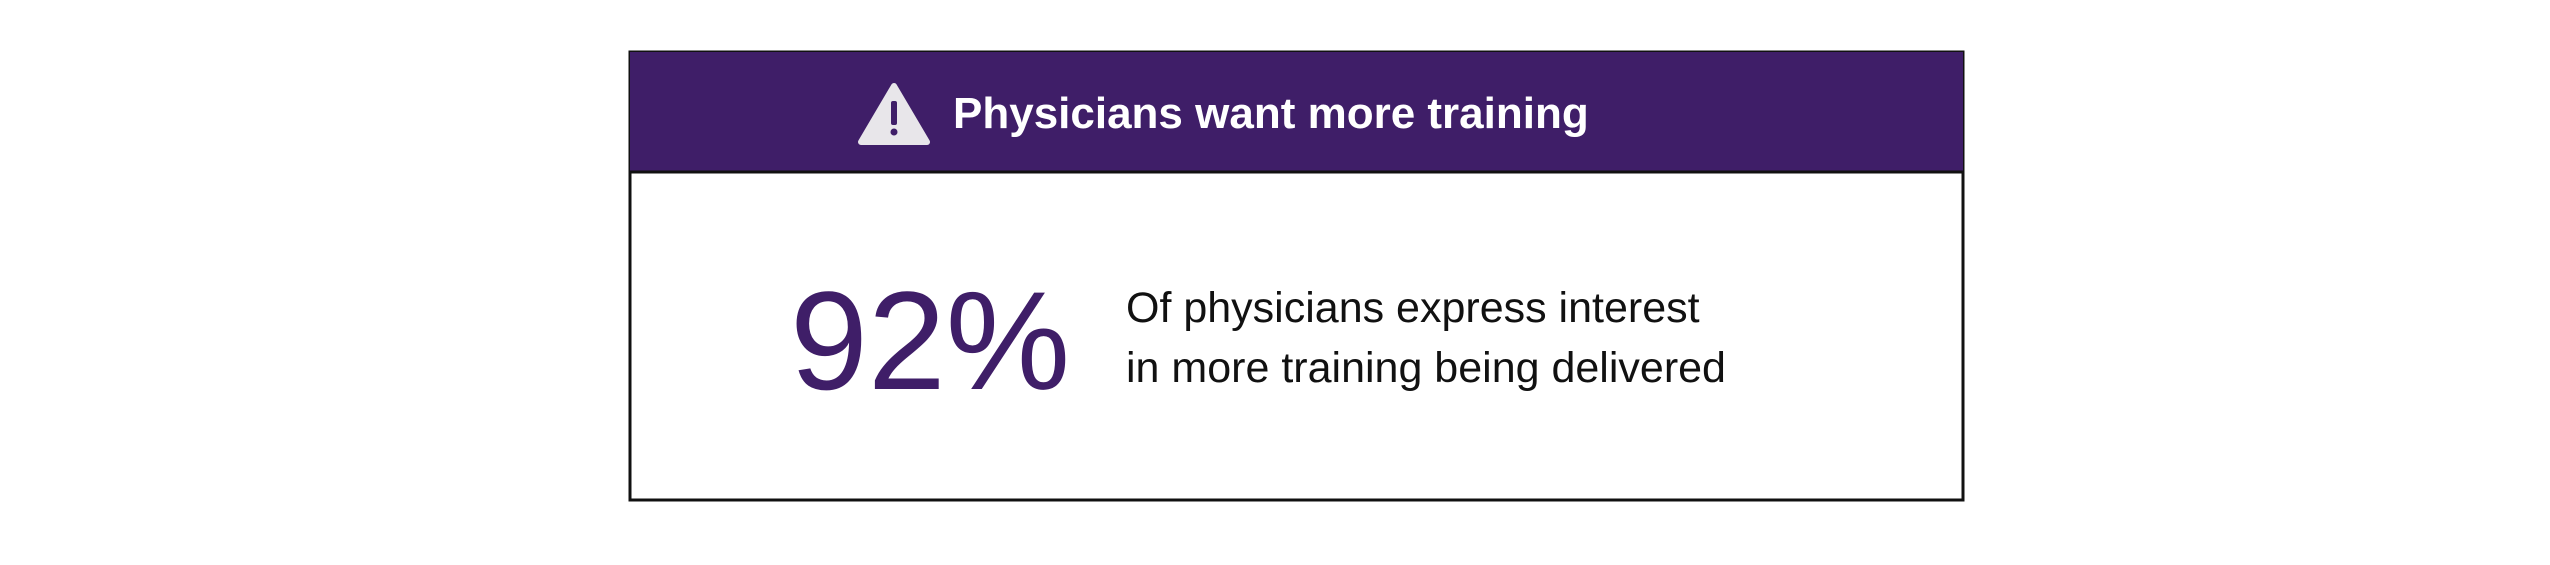 Image resolution: width=2550 pixels, height=565 pixels. I want to click on header-title: Physicians want more training, so click(1271, 113).